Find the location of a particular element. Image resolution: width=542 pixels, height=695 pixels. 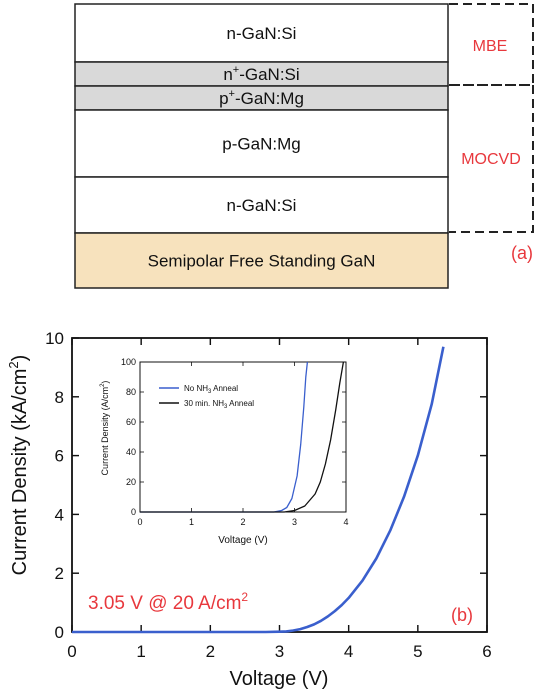

inset-y-tick-label: 60 is located at coordinates (131, 422).